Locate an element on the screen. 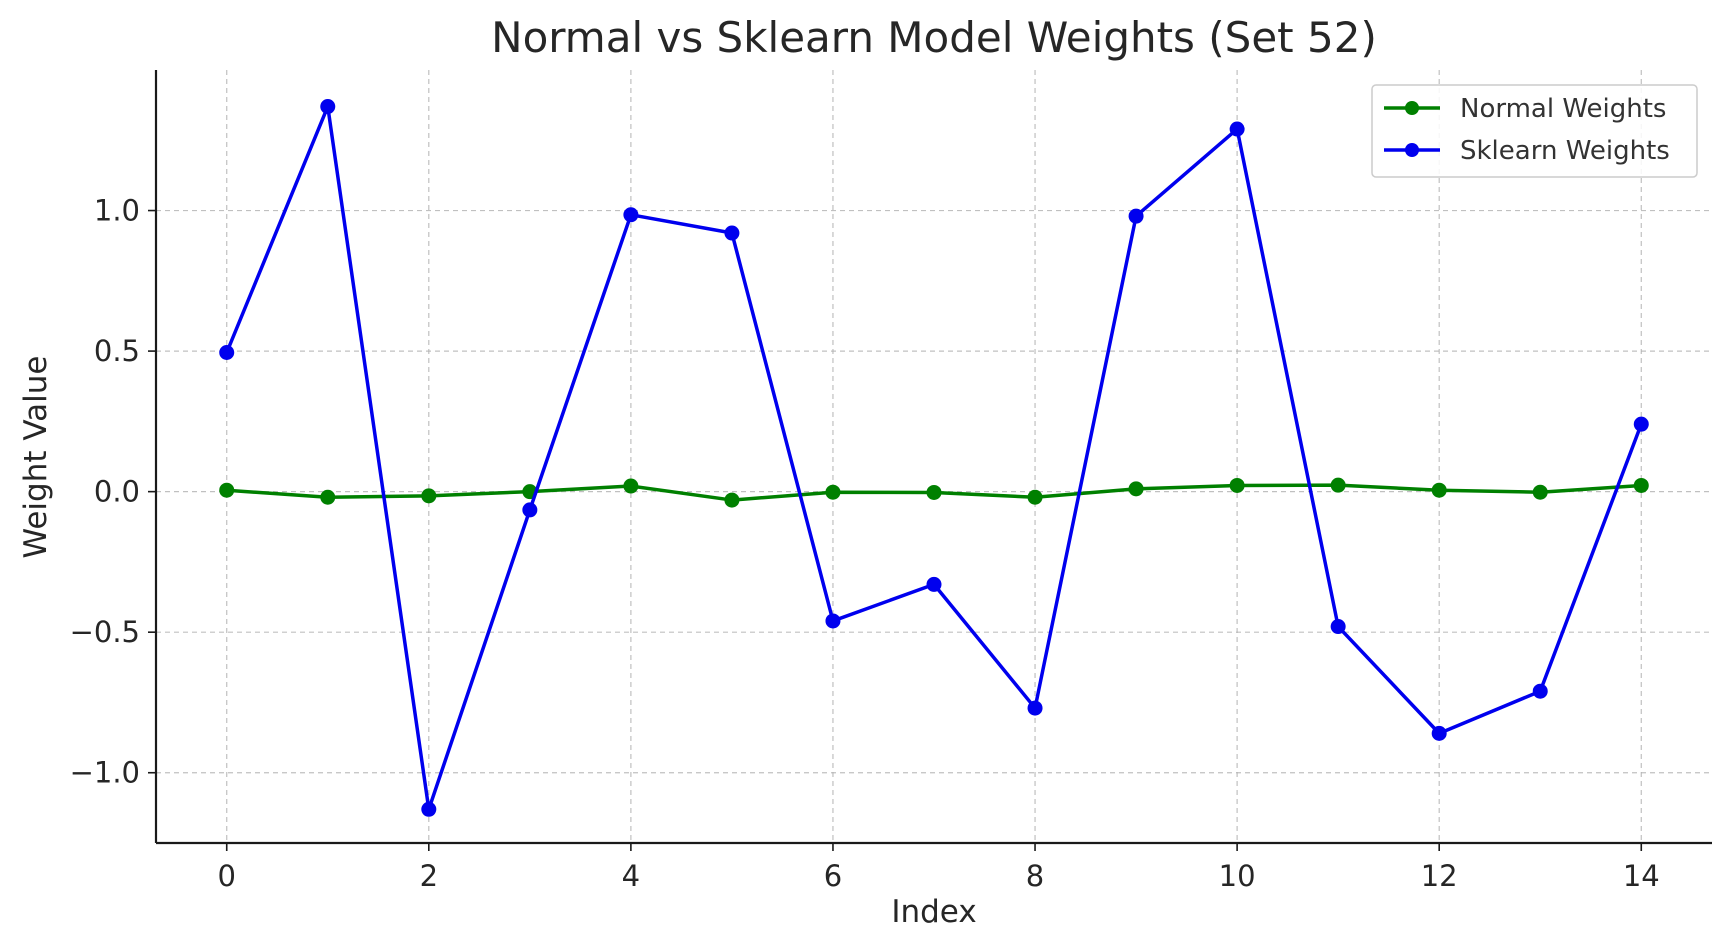 The image size is (1725, 947). x-tick-label: 12 is located at coordinates (1439, 876).